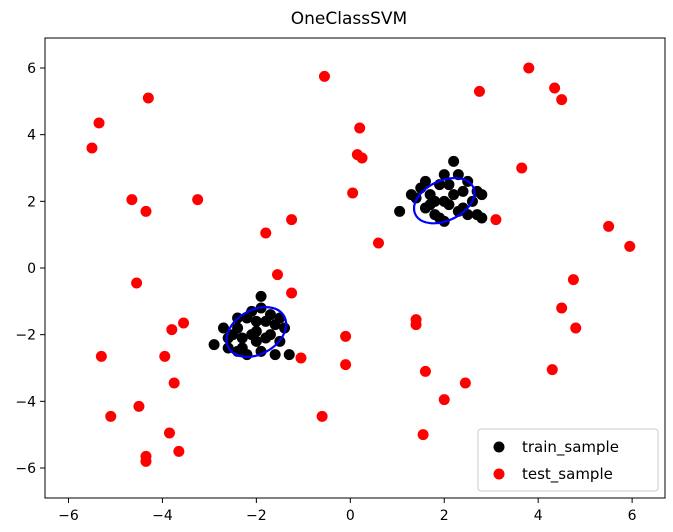  I want to click on y-tick-label: 6, so click(31, 69).